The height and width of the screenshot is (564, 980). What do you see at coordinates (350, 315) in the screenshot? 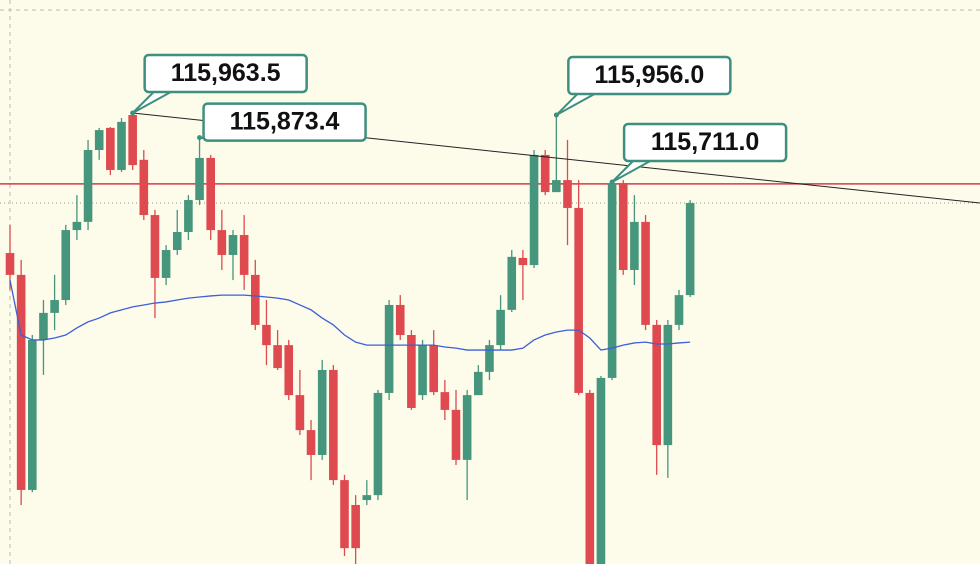
I see `moving-average` at bounding box center [350, 315].